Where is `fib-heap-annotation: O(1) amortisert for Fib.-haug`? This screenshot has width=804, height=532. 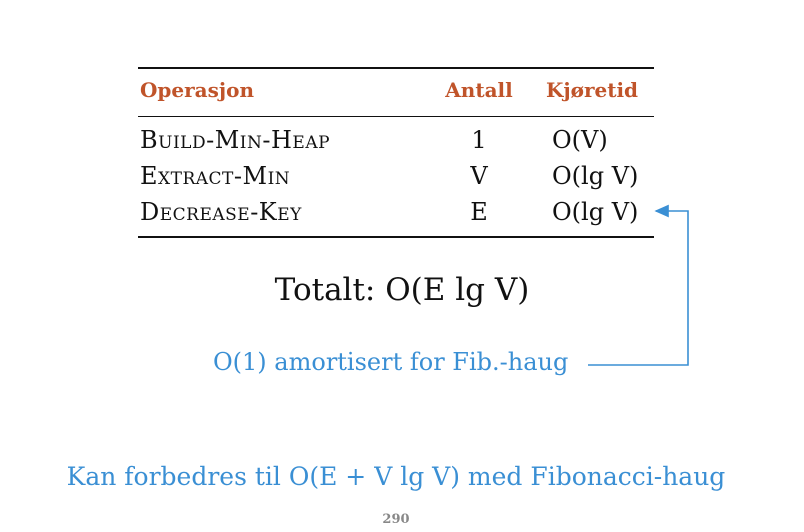 fib-heap-annotation: O(1) amortisert for Fib.-haug is located at coordinates (391, 362).